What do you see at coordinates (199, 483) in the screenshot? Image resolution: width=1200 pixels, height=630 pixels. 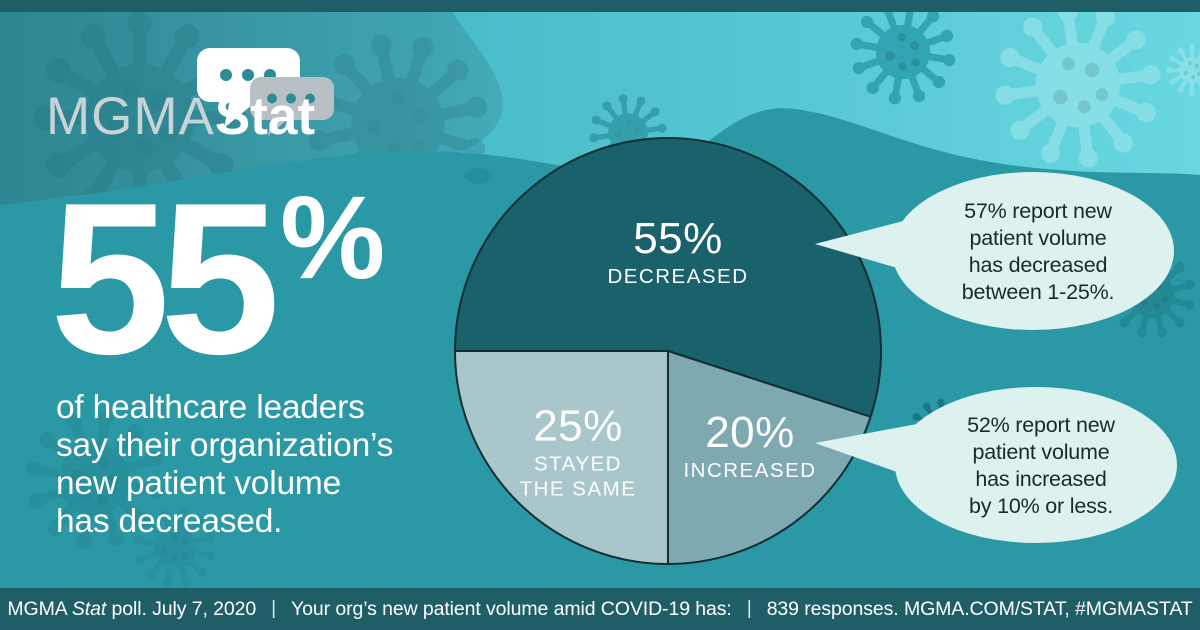 I see `headline-line: new patient volume` at bounding box center [199, 483].